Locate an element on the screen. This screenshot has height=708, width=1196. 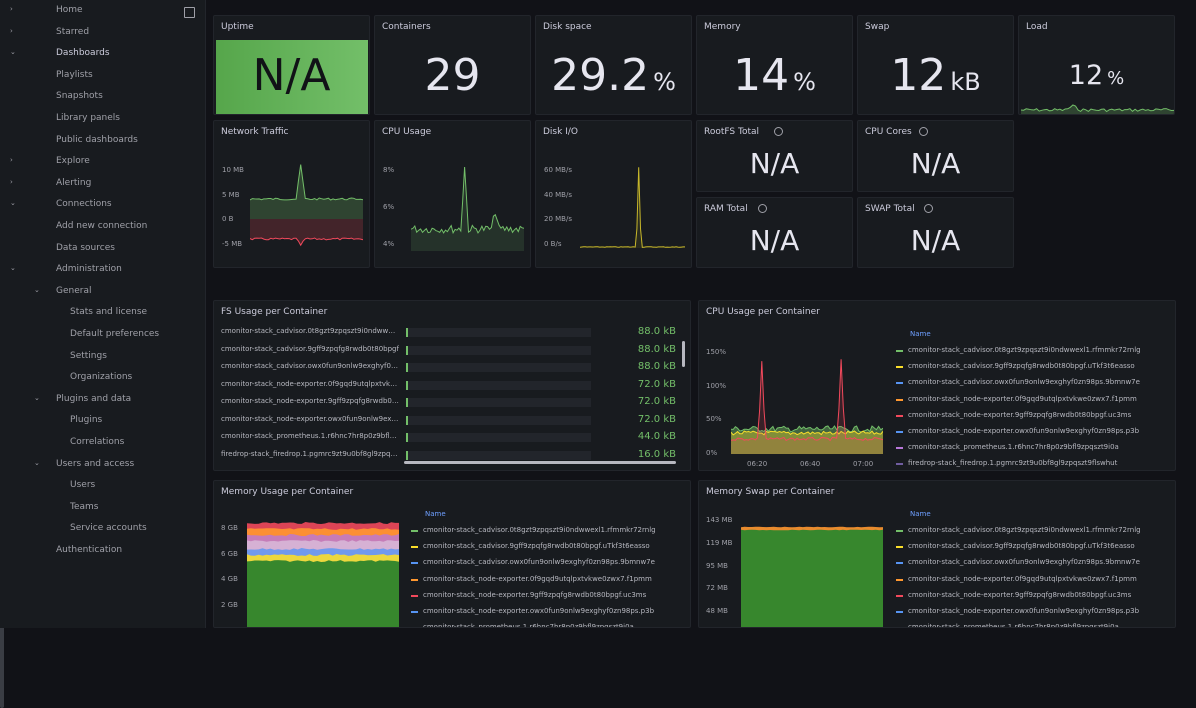
panel-title: CPU Usage per Container is located at coordinates (763, 312).